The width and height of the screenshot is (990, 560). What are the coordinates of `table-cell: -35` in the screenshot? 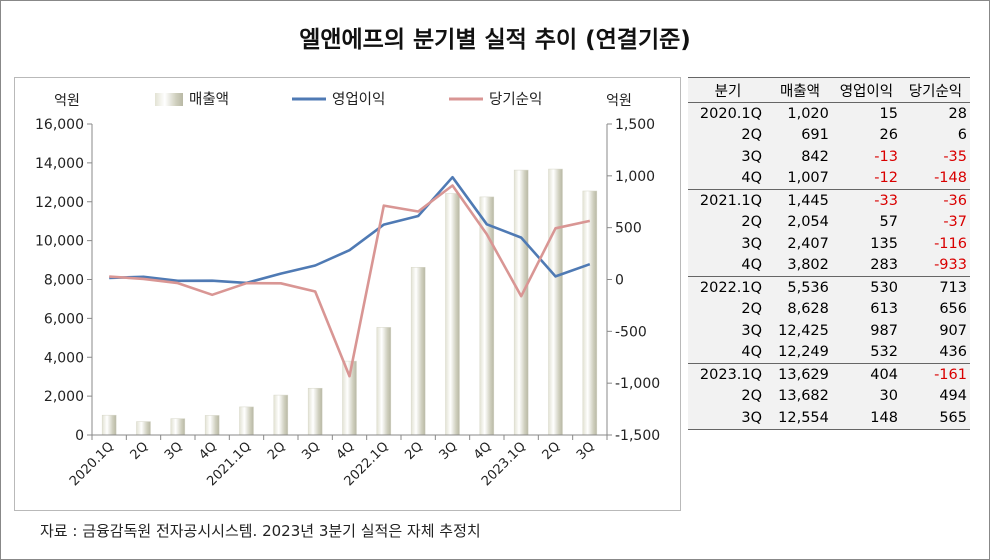 It's located at (955, 156).